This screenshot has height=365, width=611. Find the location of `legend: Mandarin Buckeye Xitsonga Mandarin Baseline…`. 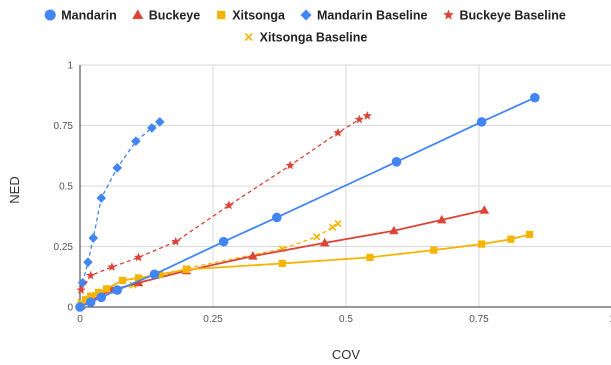

legend: Mandarin Buckeye Xitsonga Mandarin Baseline… is located at coordinates (305, 27).